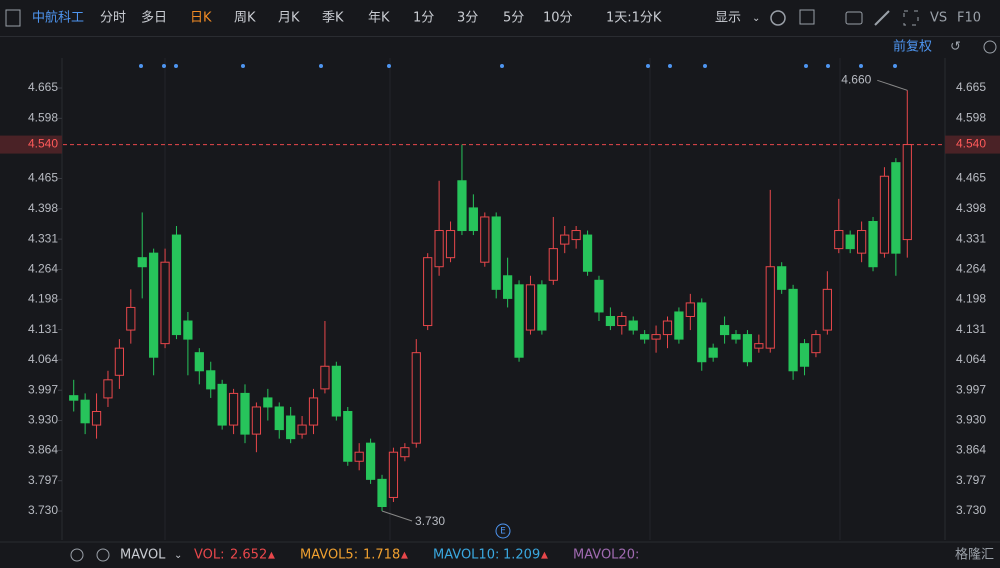 The width and height of the screenshot is (1000, 568). I want to click on period-tab: 周K, so click(245, 18).